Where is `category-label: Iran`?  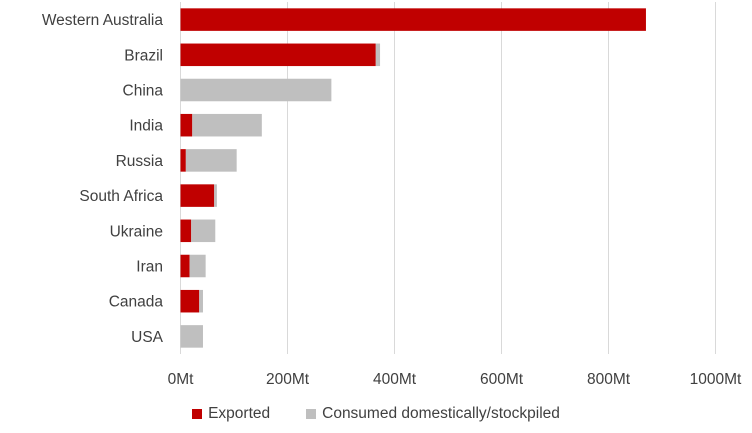 category-label: Iran is located at coordinates (149, 267).